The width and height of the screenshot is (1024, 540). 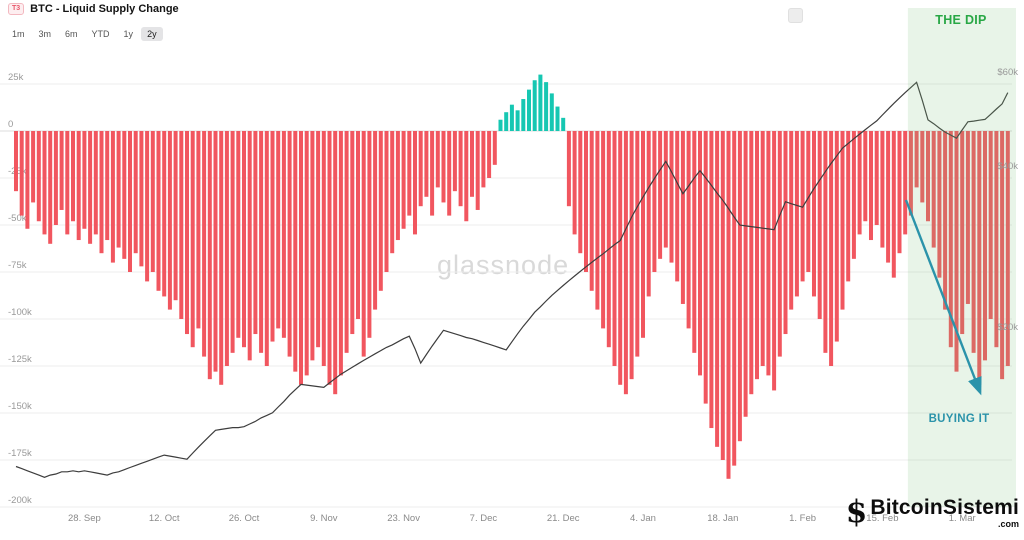 I want to click on y-axis-tick: -125k, so click(x=20, y=359).